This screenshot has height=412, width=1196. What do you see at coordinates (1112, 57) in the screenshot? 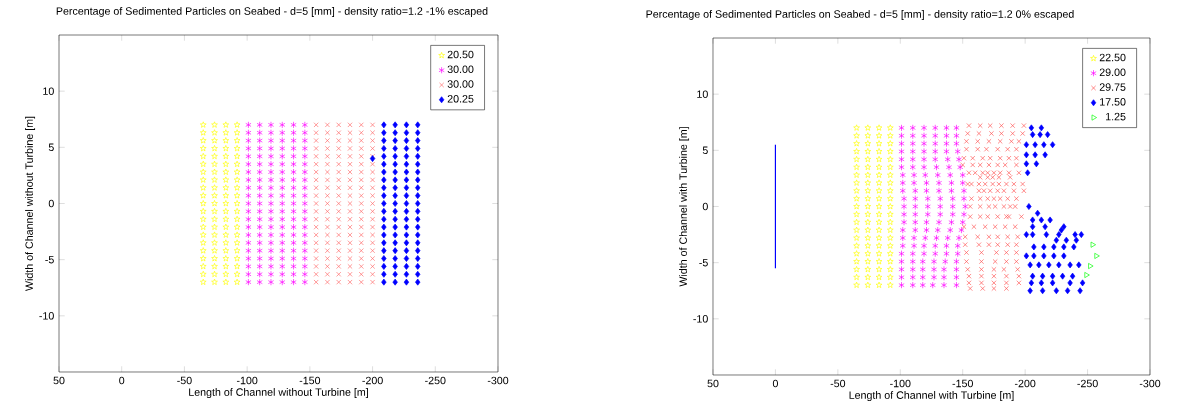
I see `legend-label: 22.50` at bounding box center [1112, 57].